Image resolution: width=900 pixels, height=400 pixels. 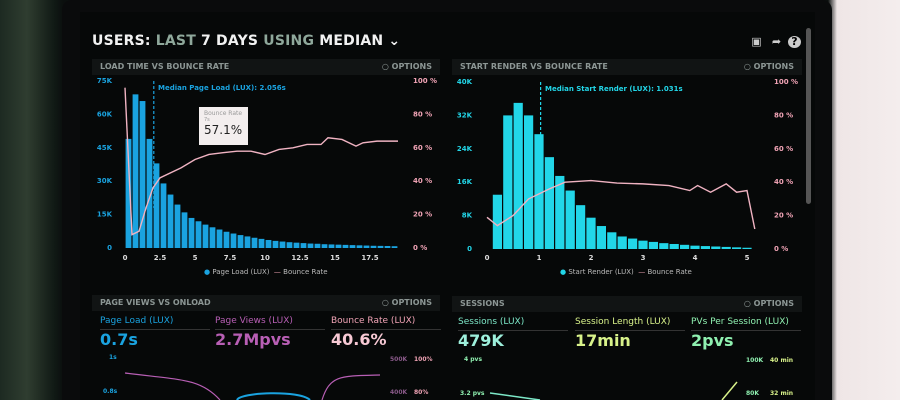 I want to click on metric-bounce-rate: Bounce Rate (LUX) 40.6%, so click(x=386, y=332).